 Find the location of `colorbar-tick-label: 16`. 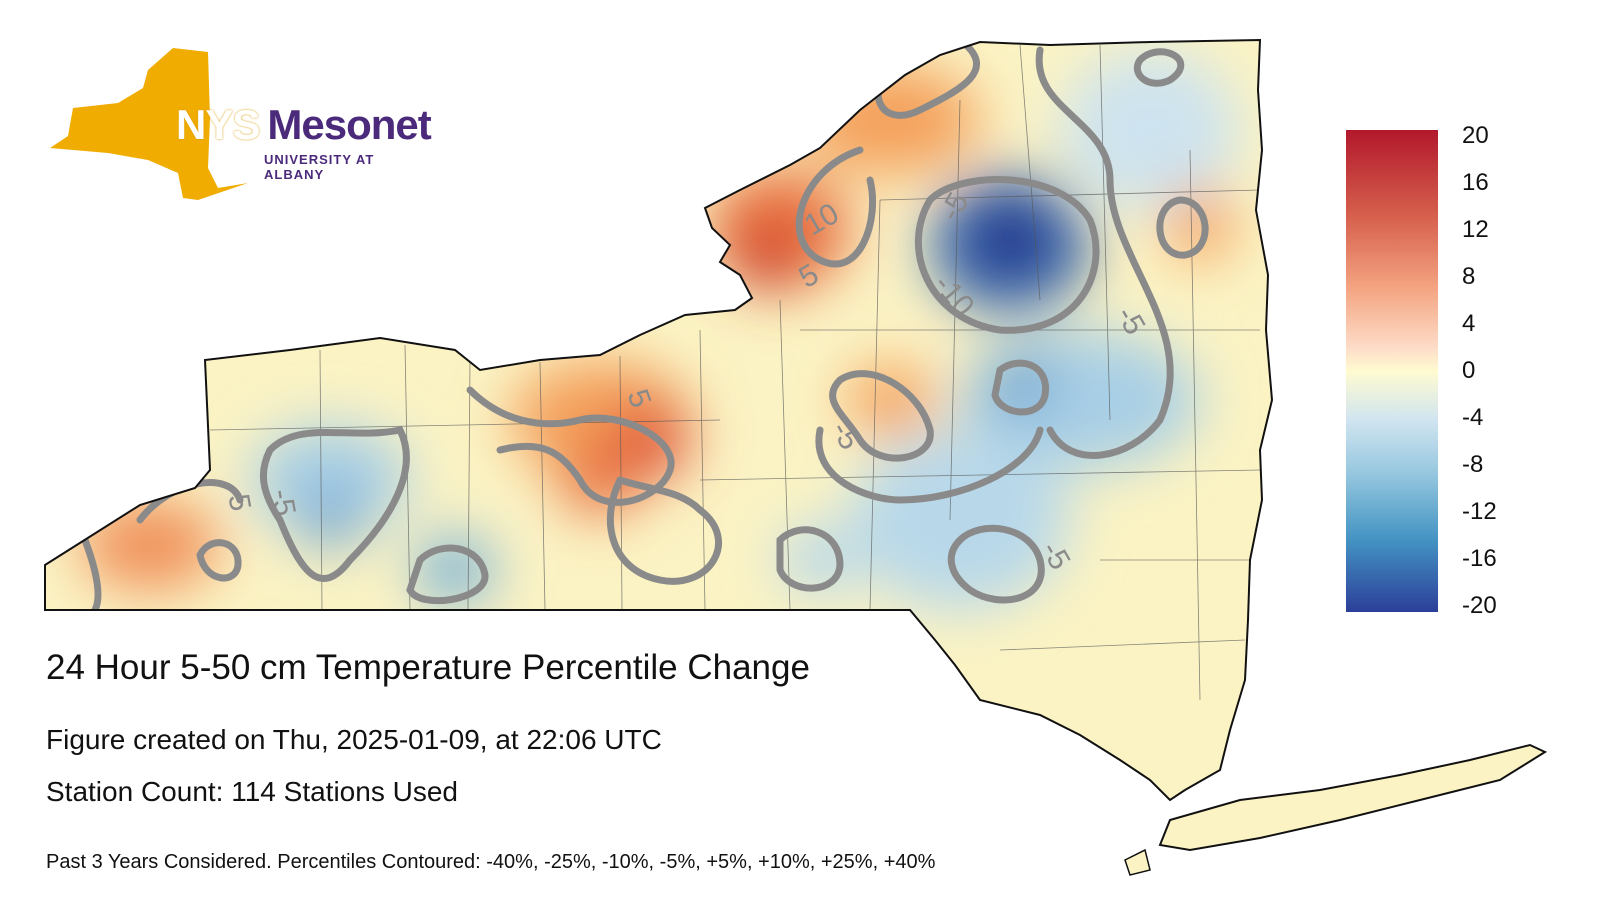

colorbar-tick-label: 16 is located at coordinates (1475, 182).